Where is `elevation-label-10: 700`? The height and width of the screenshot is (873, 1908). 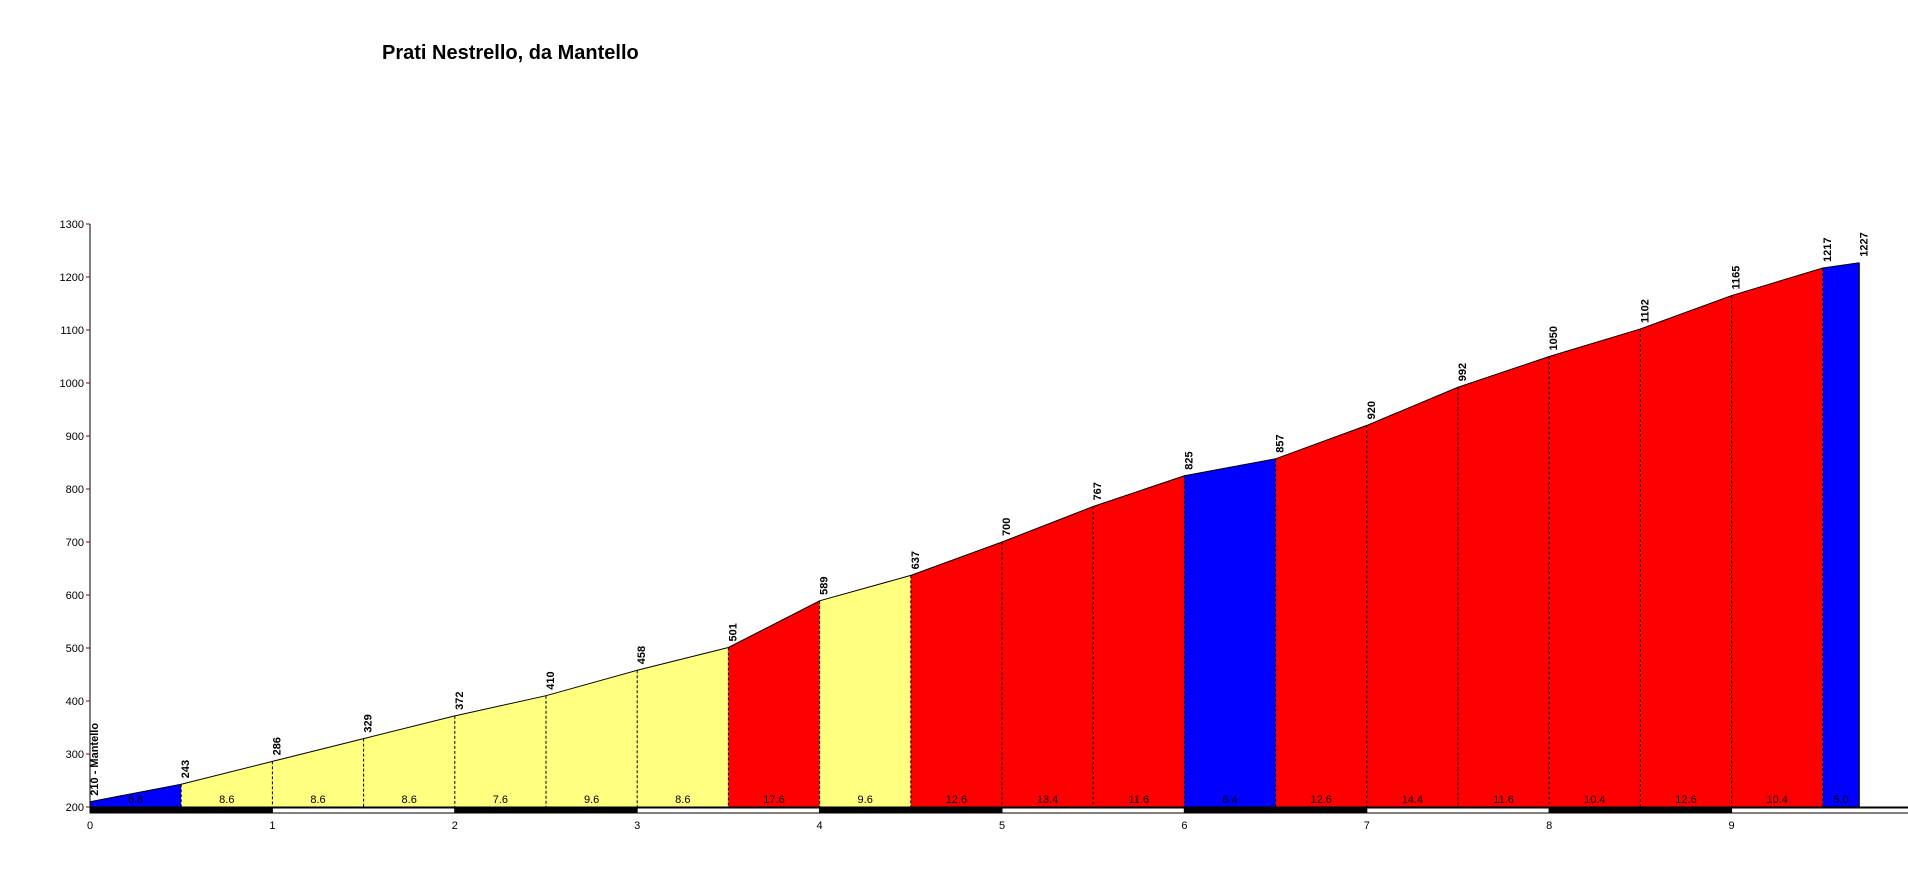
elevation-label-10: 700 is located at coordinates (1007, 527).